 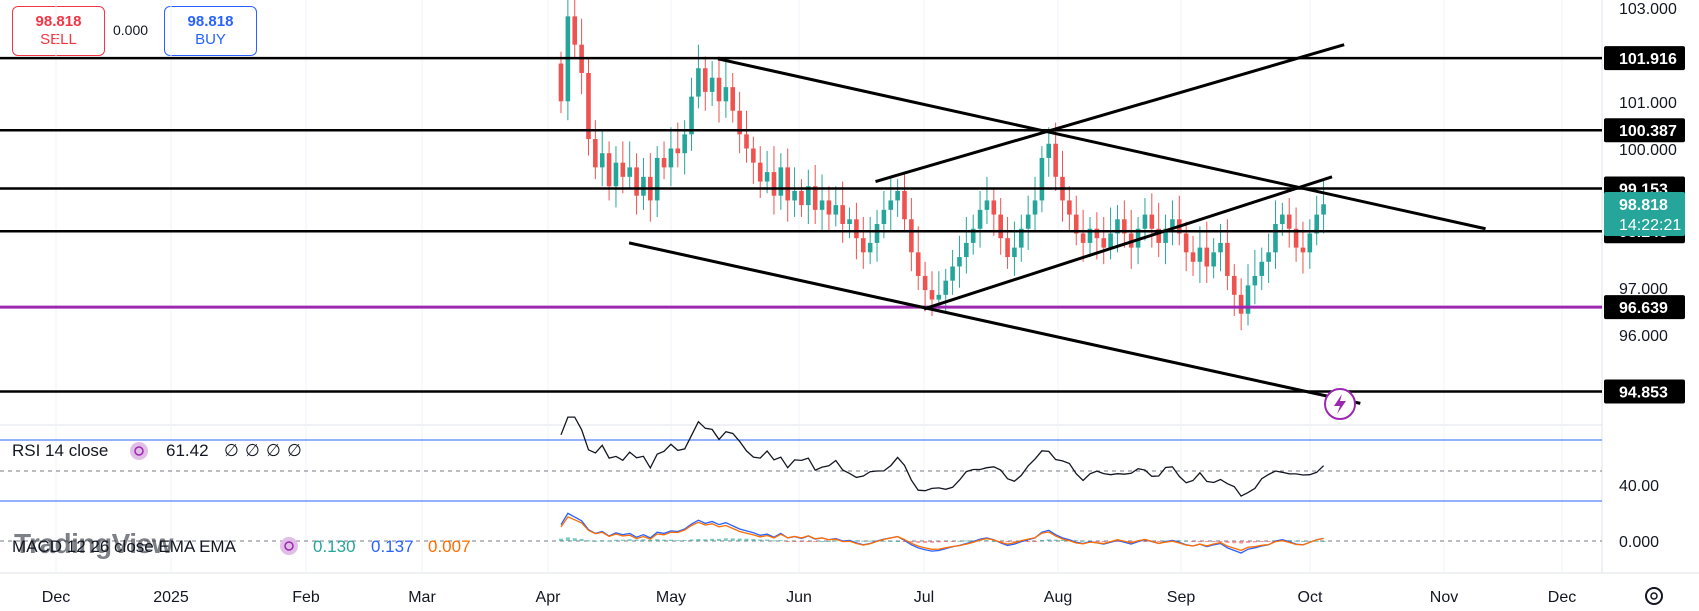 I want to click on macd-histogram, so click(x=942, y=540).